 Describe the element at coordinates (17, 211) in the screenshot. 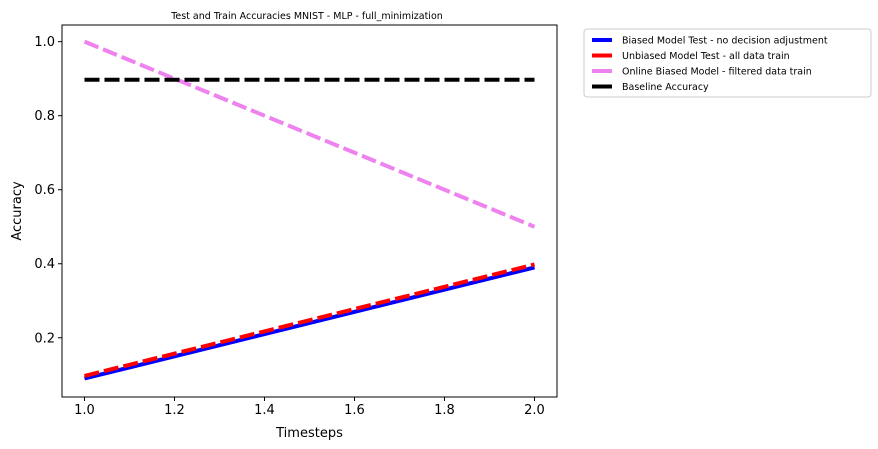

I see `y-axis-label: Accuracy` at that location.